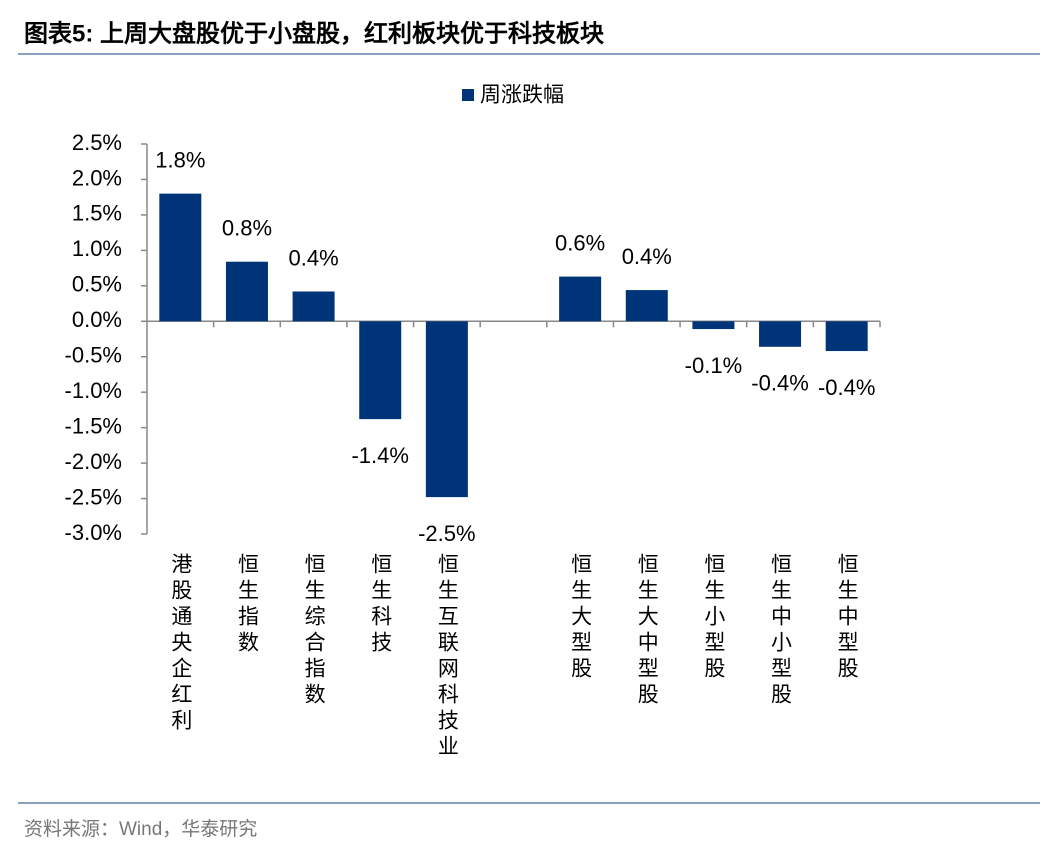 This screenshot has width=1048, height=852. What do you see at coordinates (97, 284) in the screenshot?
I see `y-tick-label: 0.5%` at bounding box center [97, 284].